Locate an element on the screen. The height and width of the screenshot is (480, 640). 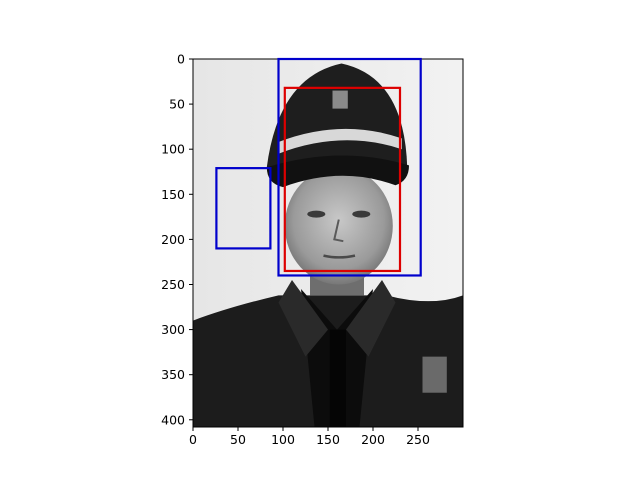
y-tick-label: 0 is located at coordinates (181, 59).